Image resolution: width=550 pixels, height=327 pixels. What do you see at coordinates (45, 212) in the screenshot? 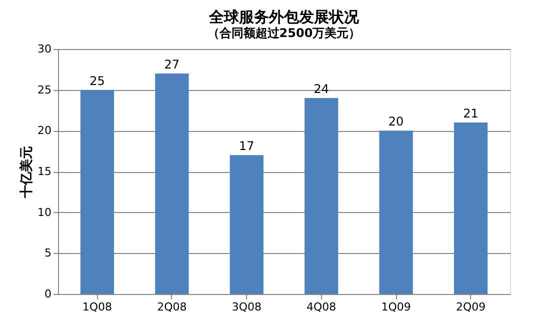
I see `y-tick-label: 10` at bounding box center [45, 212].